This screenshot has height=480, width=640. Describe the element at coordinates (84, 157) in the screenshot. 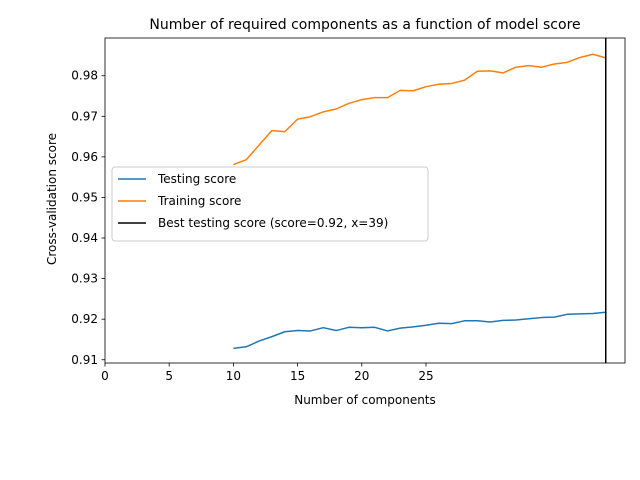

I see `y-tick-label: 0.96` at that location.